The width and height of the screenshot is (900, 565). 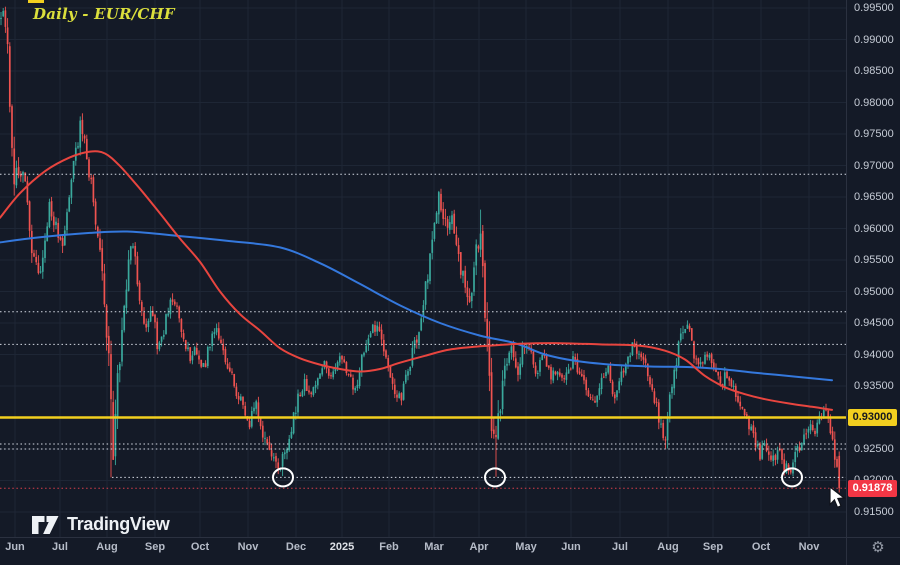 I want to click on price-axis-label: 0.98500, so click(x=874, y=71).